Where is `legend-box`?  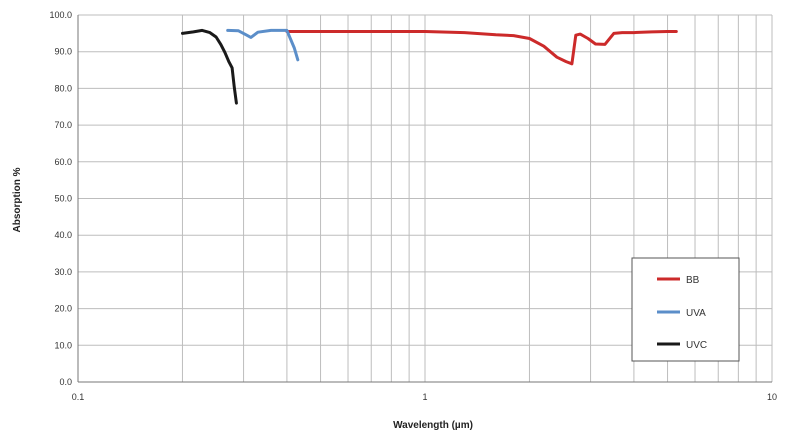
legend-box is located at coordinates (685, 309).